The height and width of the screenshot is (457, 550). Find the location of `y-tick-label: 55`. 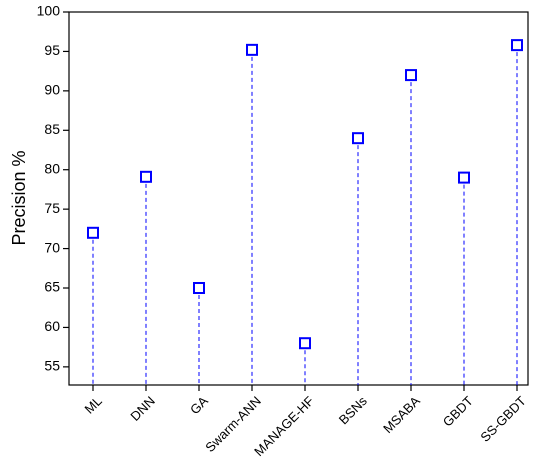

y-tick-label: 55 is located at coordinates (52, 366).